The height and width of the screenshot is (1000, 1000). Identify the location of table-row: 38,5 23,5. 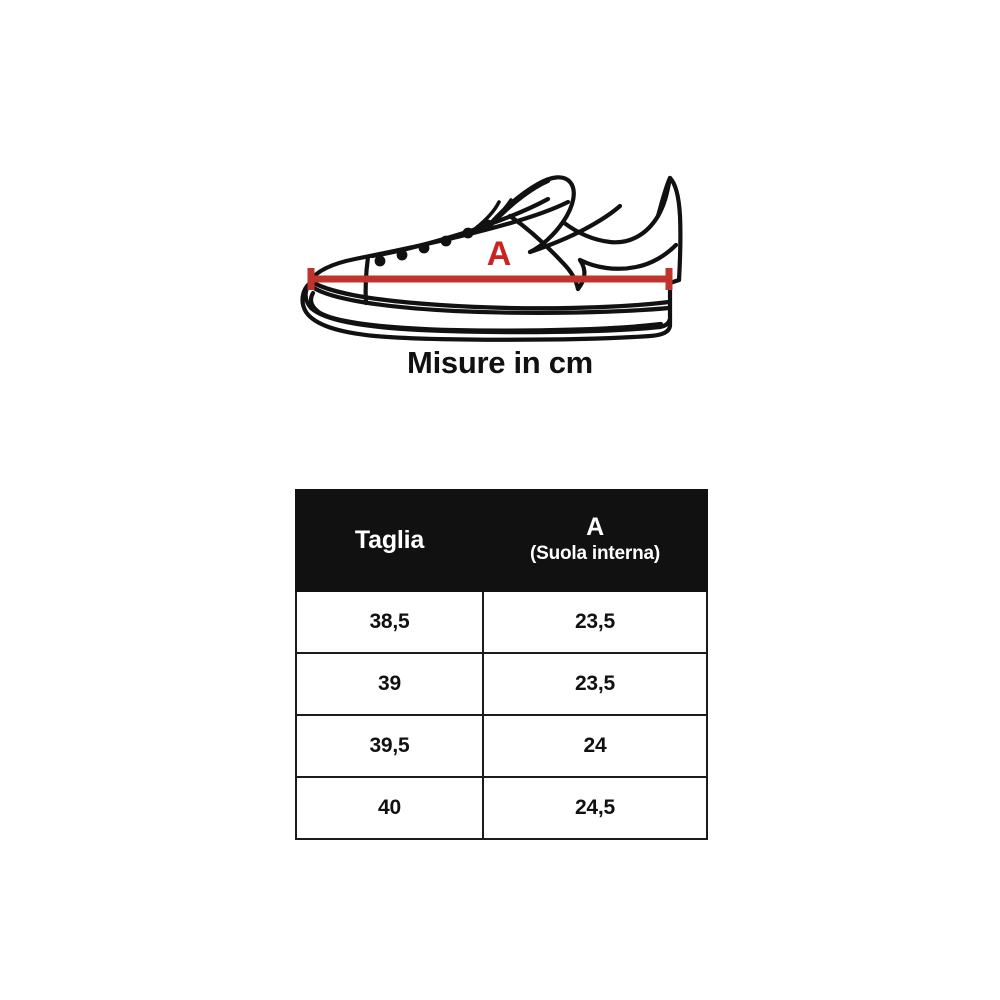
(501, 622).